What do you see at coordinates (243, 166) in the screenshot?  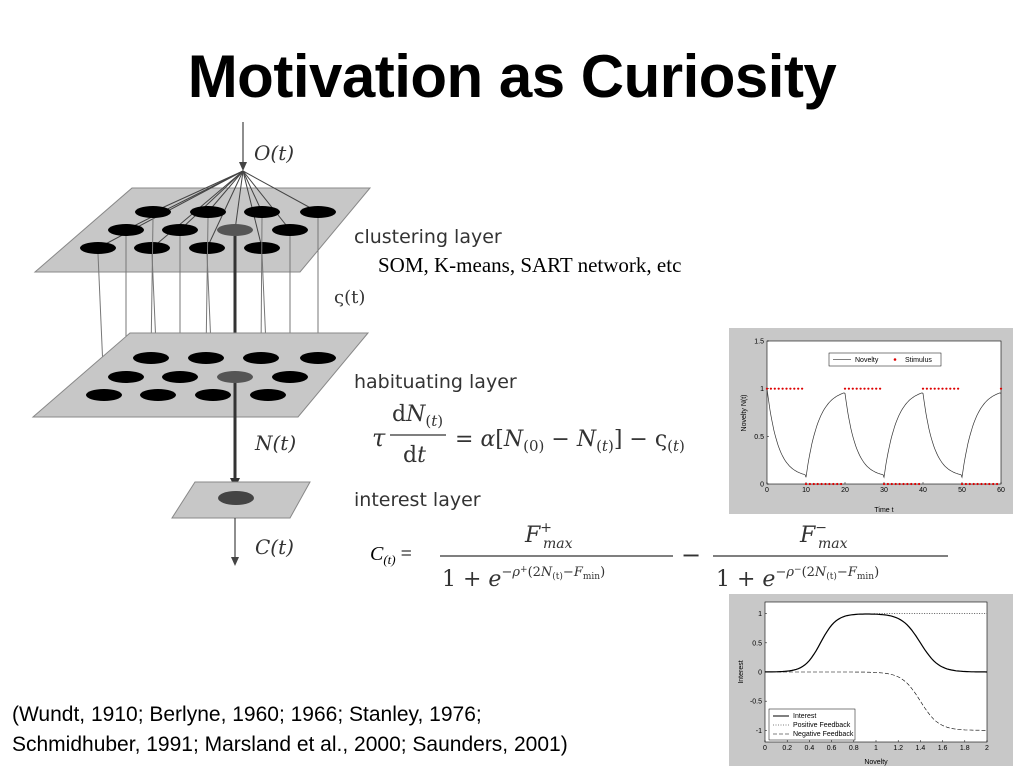 I see `input-arrowhead` at bounding box center [243, 166].